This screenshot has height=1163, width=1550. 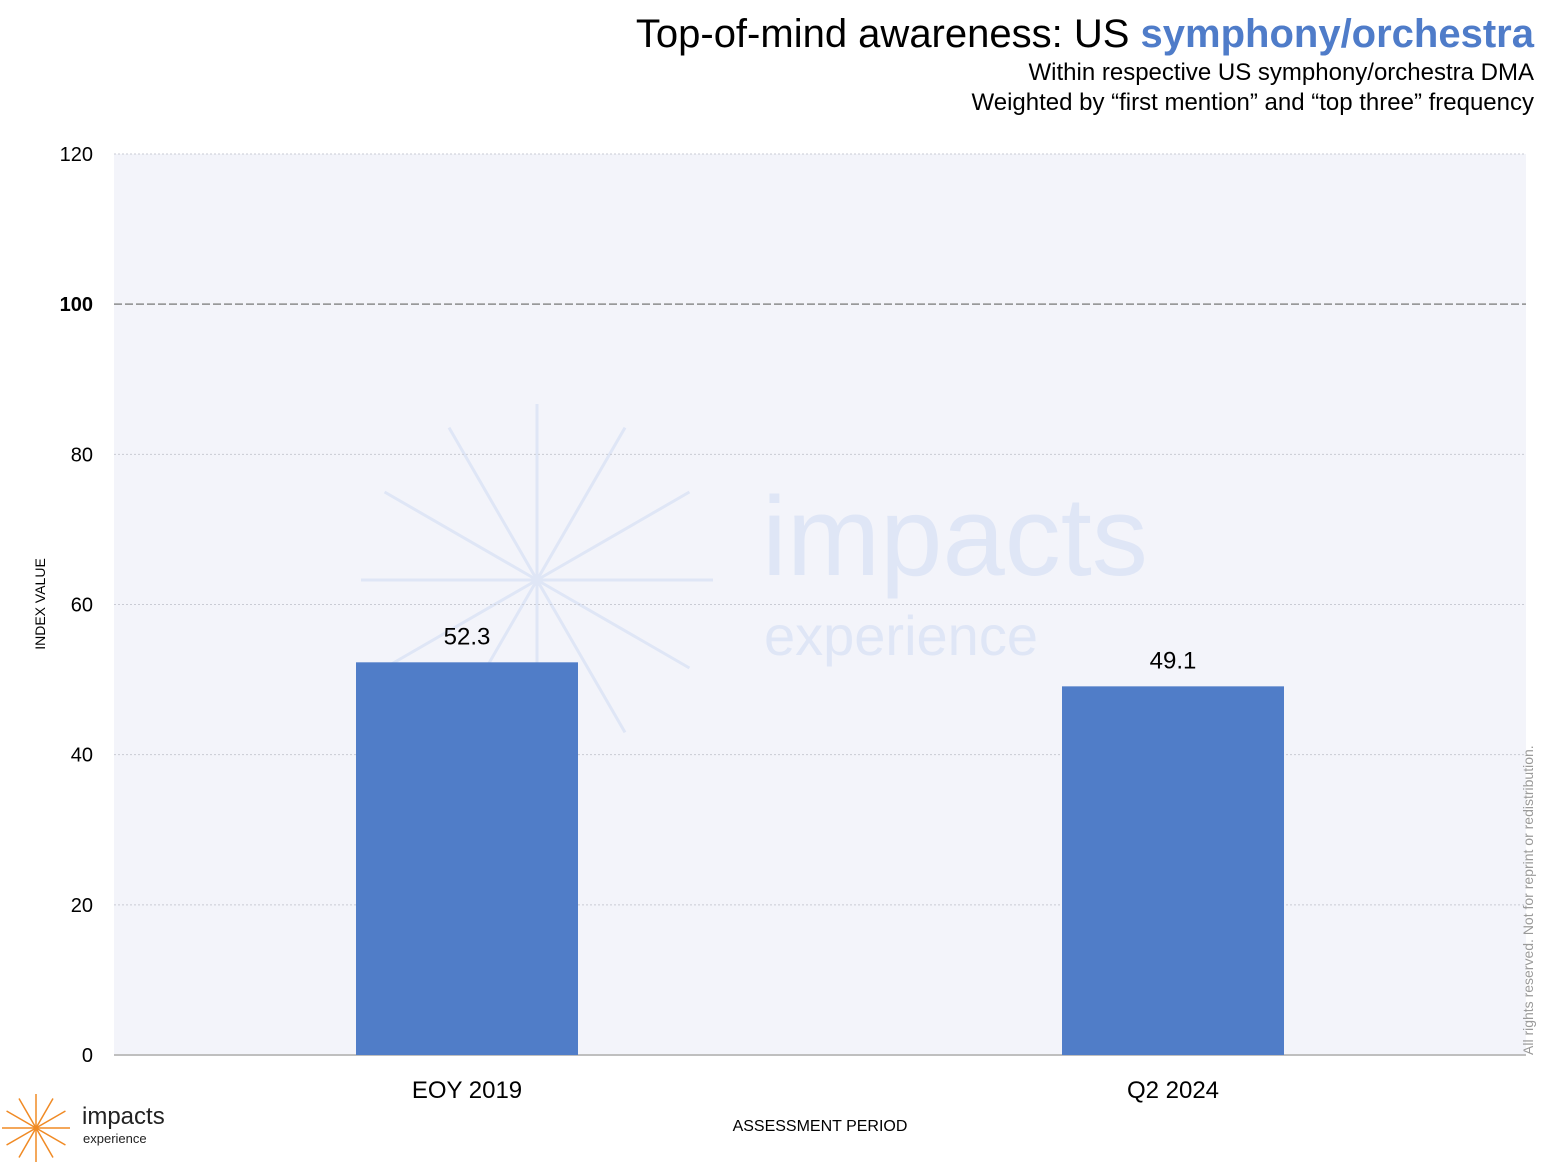 What do you see at coordinates (467, 636) in the screenshot?
I see `data-label: 52.3` at bounding box center [467, 636].